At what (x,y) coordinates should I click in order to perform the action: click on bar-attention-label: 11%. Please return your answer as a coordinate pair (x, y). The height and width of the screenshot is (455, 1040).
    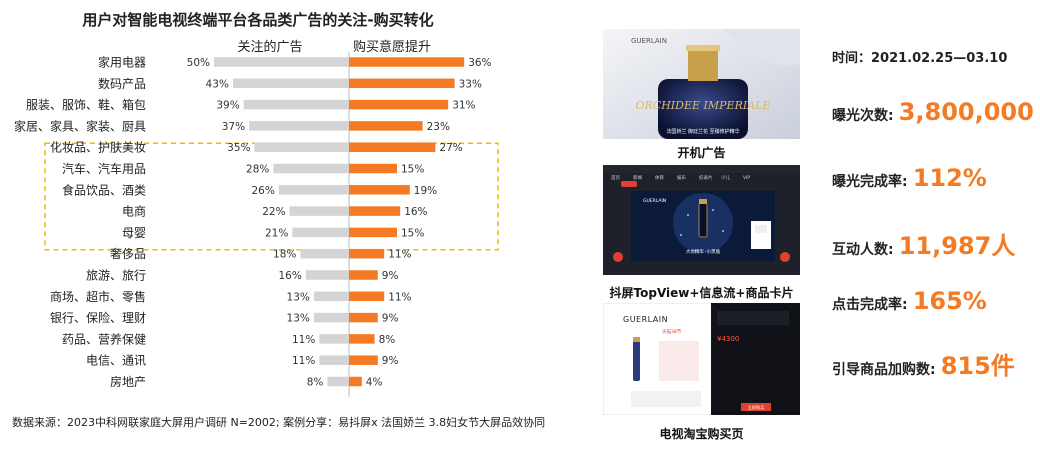
    Looking at the image, I should click on (303, 361).